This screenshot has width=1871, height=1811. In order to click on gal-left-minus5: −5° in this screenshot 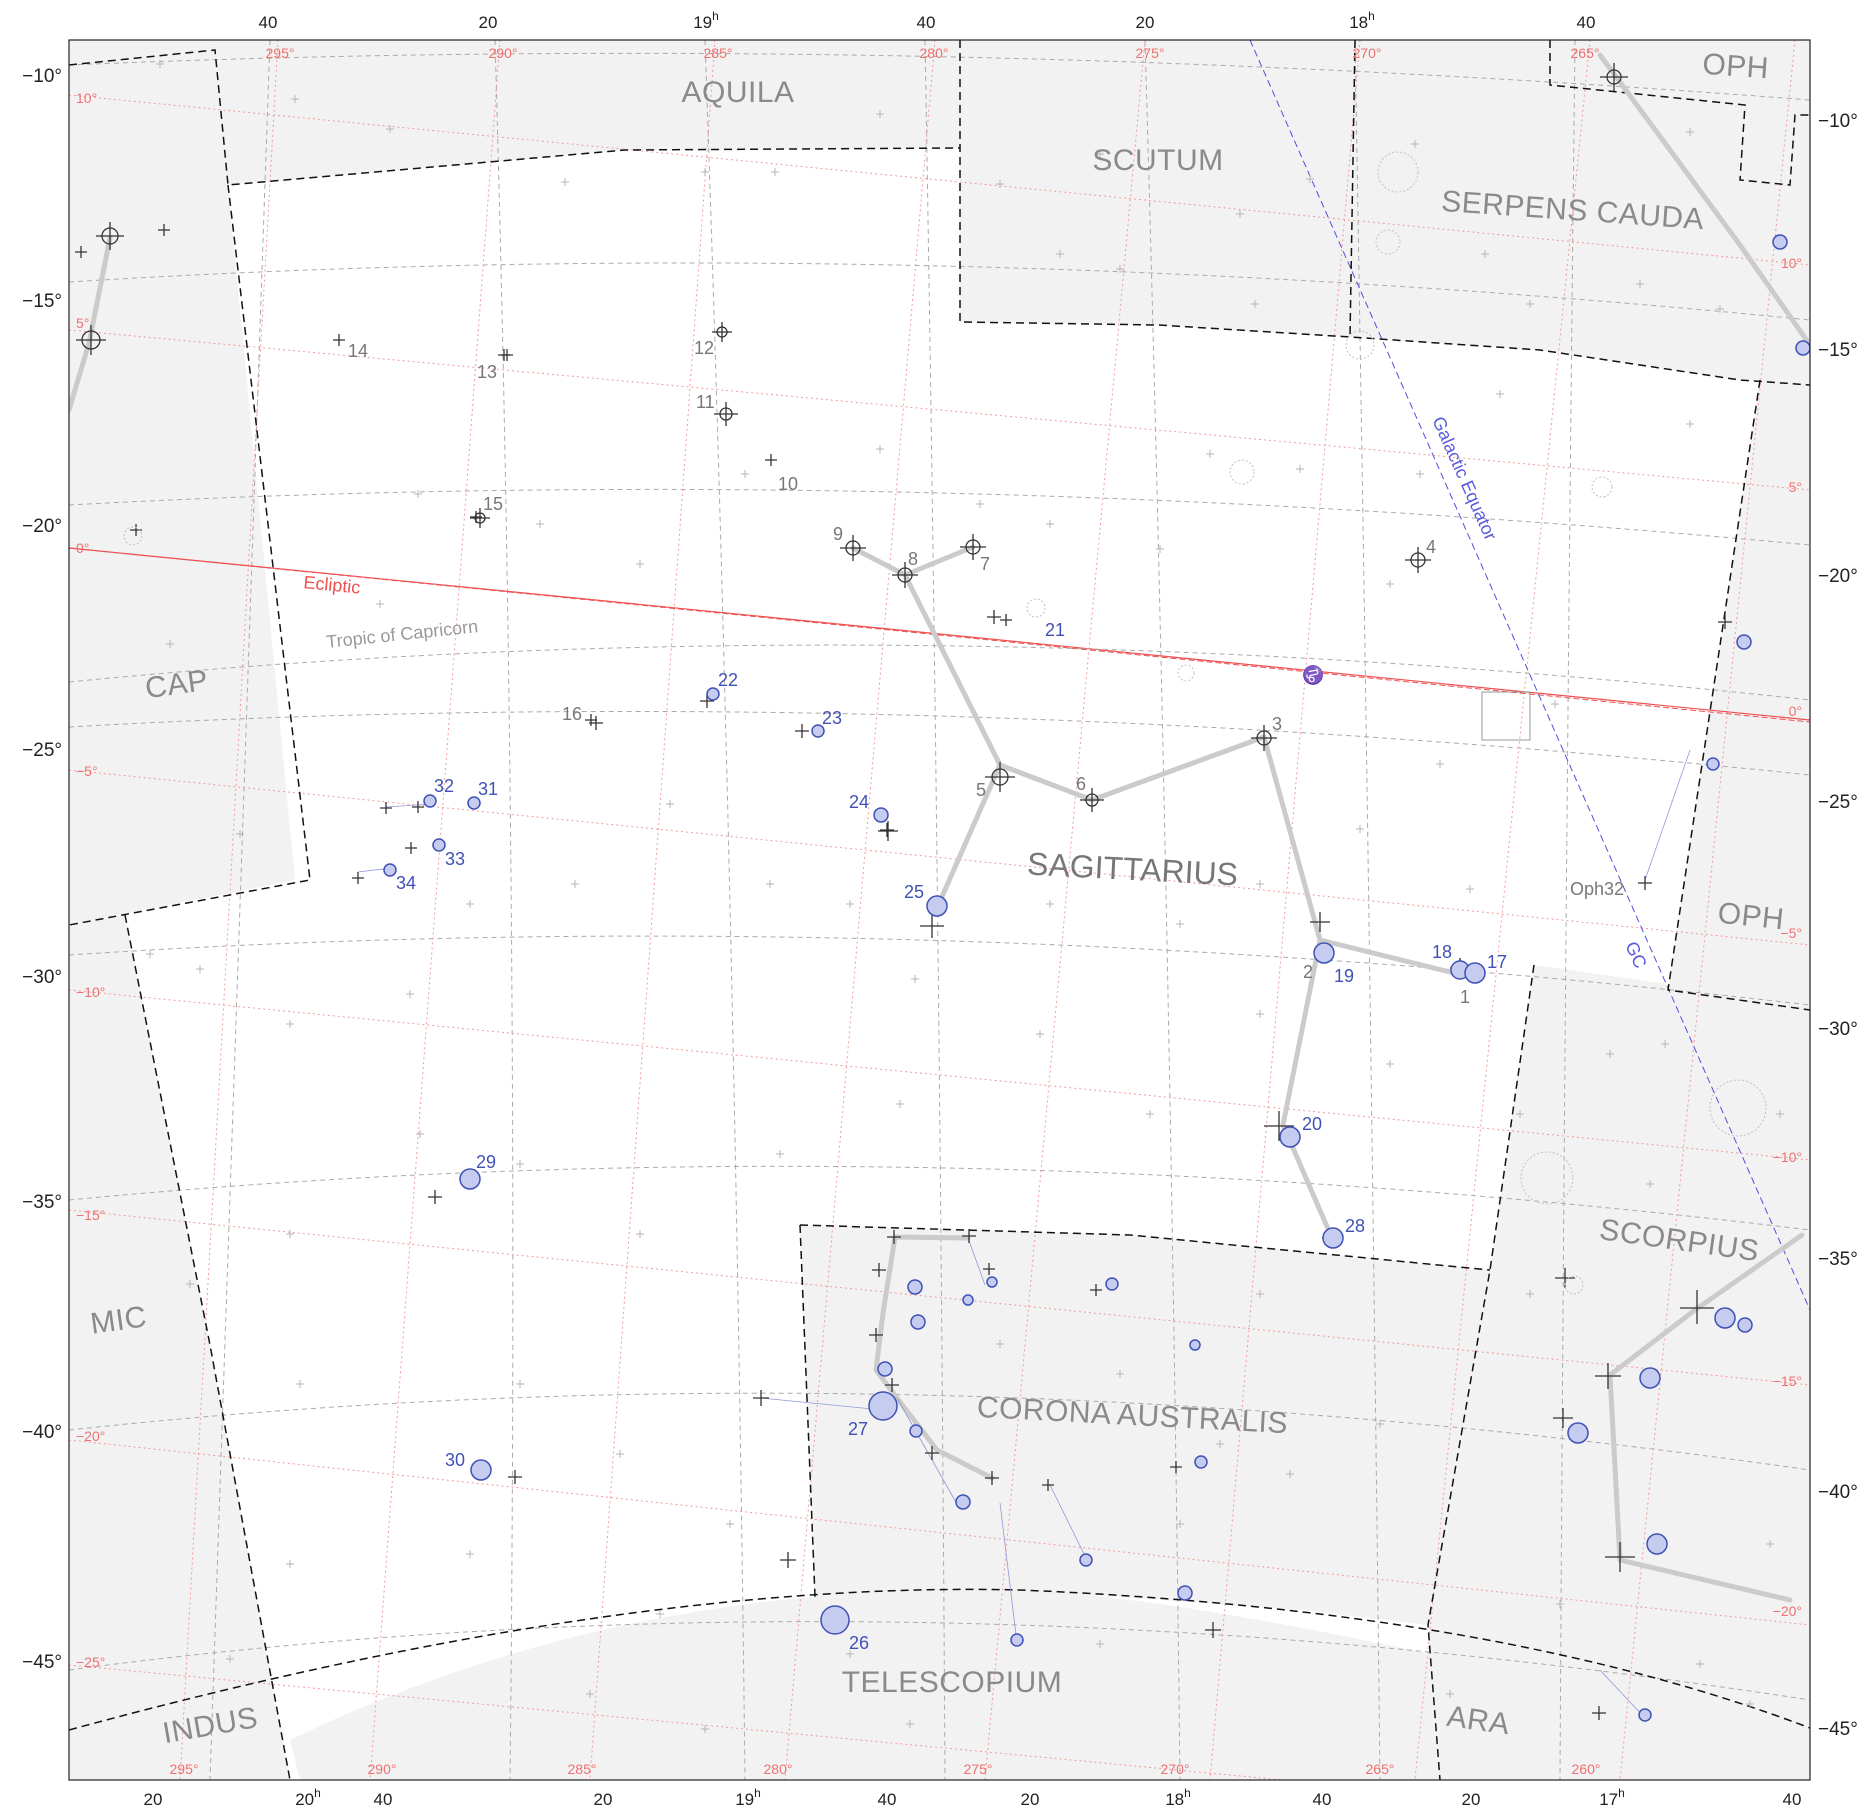, I will do `click(87, 771)`.